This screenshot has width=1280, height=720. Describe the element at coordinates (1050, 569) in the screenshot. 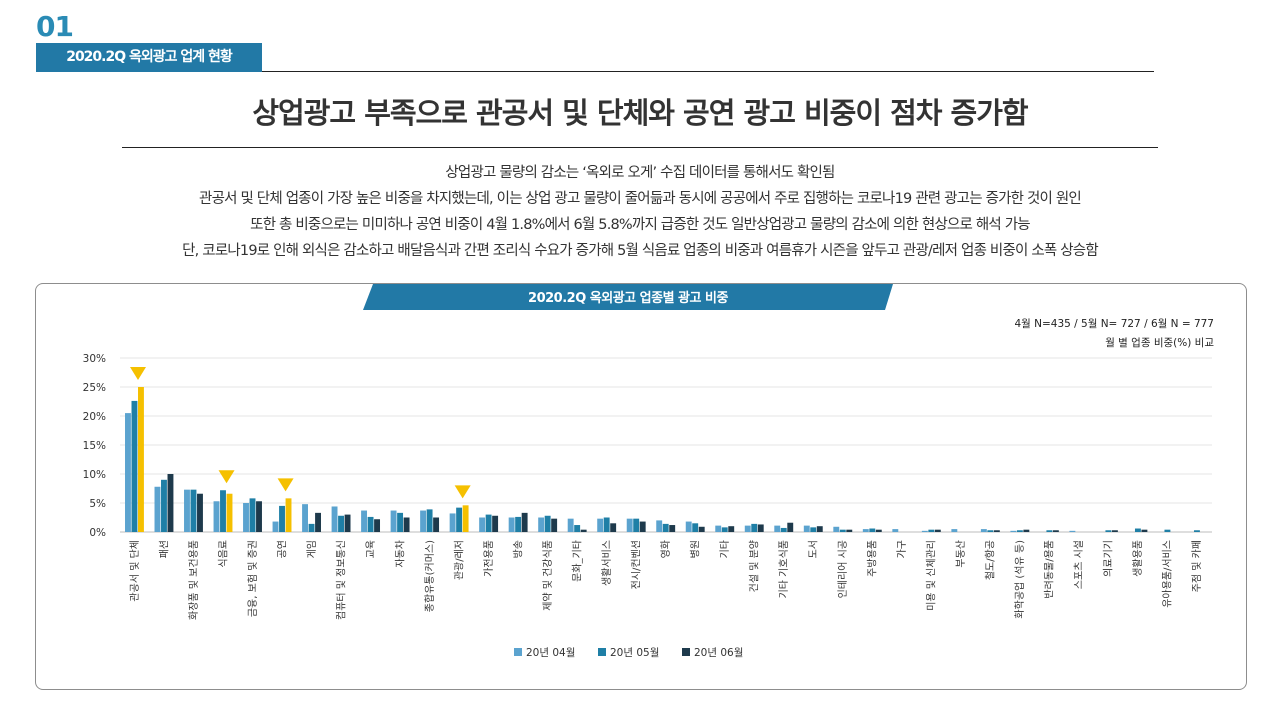

I see `x-tick-label: 반려동물/용품` at that location.